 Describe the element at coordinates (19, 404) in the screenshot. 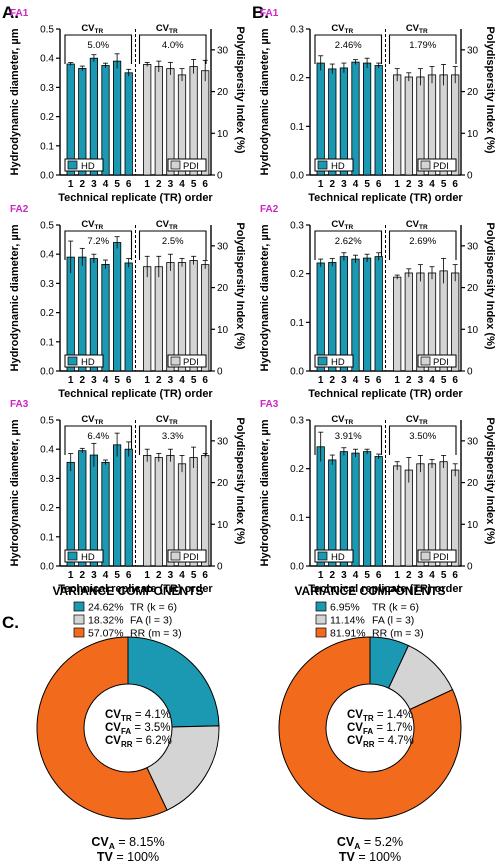

I see `fa-label: FA3` at that location.